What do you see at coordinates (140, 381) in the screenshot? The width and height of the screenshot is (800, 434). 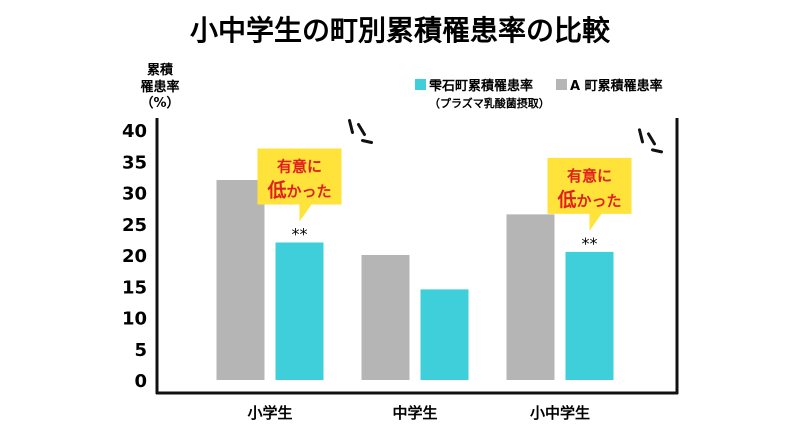 I see `y-tick-label: 0` at bounding box center [140, 381].